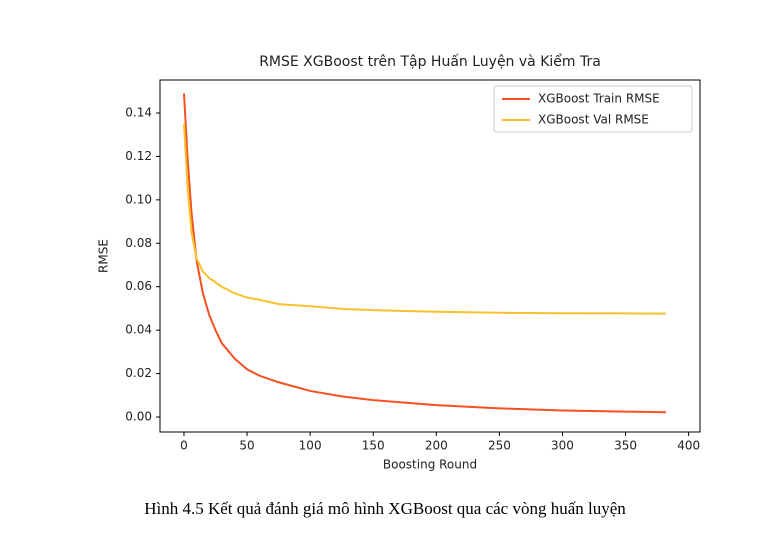  What do you see at coordinates (593, 109) in the screenshot?
I see `legend-box` at bounding box center [593, 109].